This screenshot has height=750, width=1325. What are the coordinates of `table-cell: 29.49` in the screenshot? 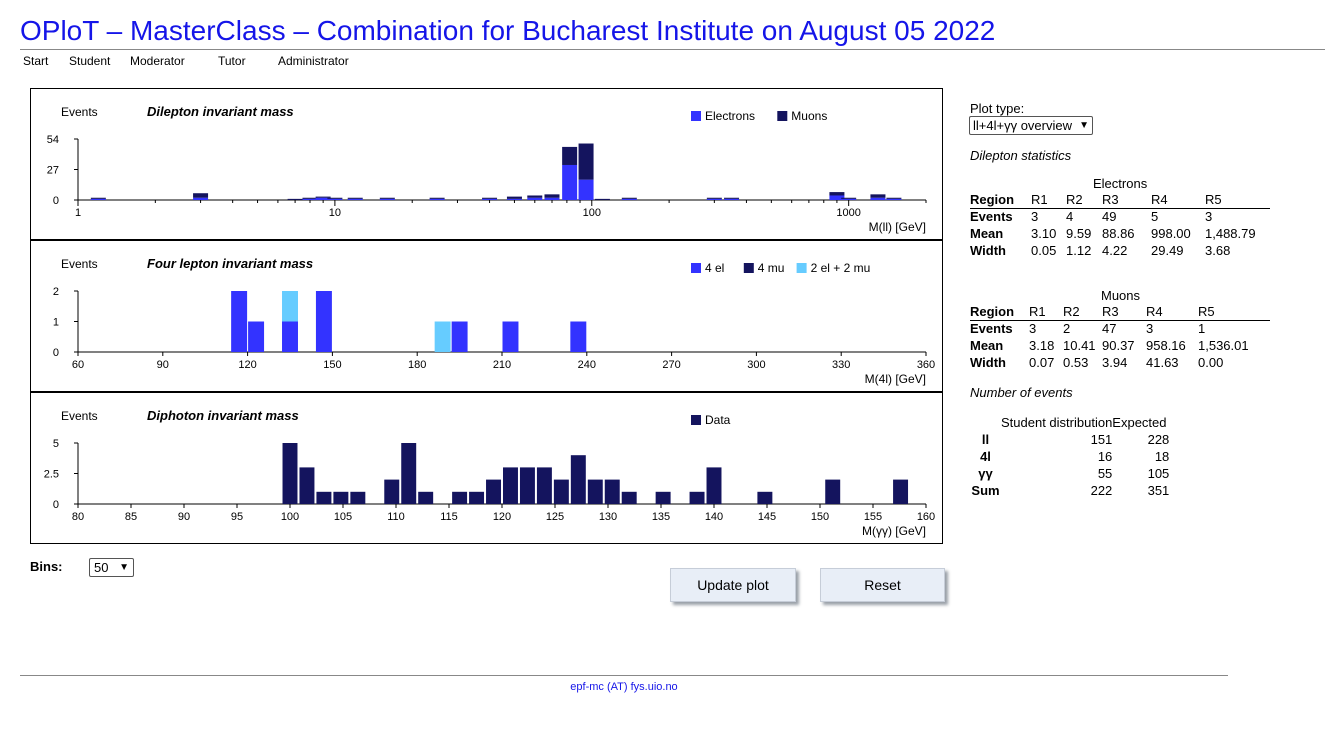 It's located at (1167, 250).